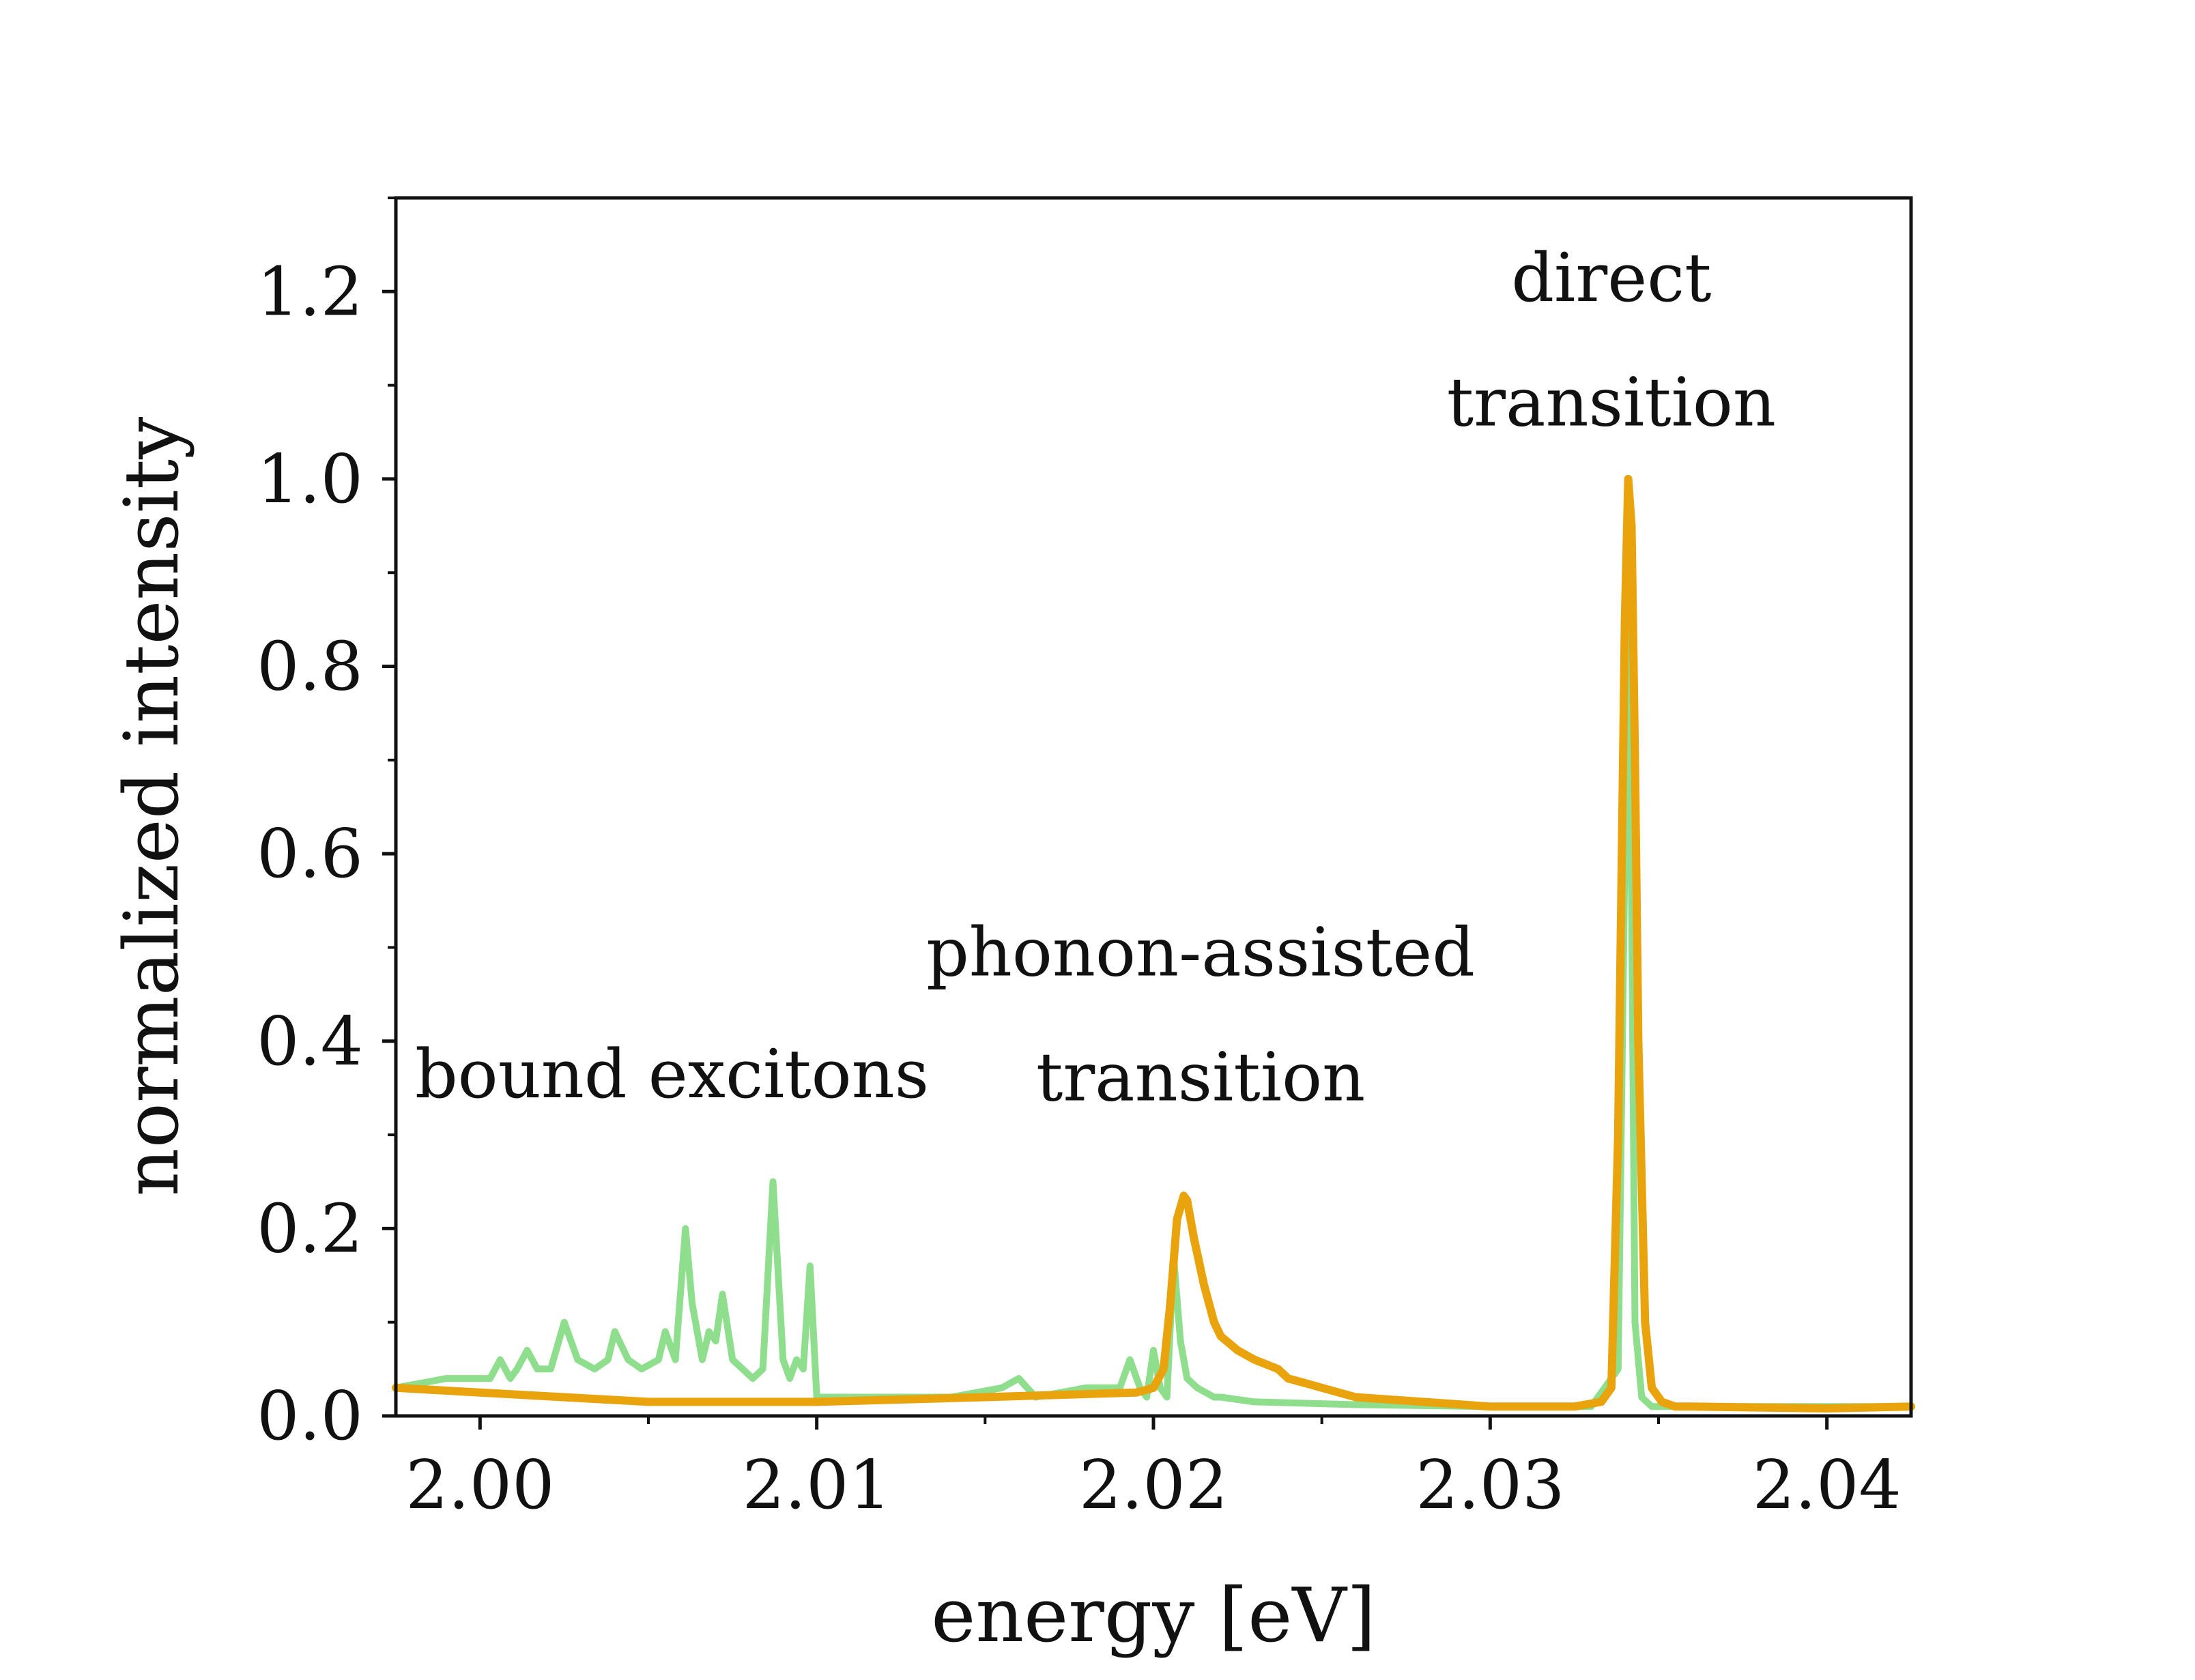 This screenshot has height=1680, width=2195. I want to click on y-tick-label: 0.0, so click(310, 1416).